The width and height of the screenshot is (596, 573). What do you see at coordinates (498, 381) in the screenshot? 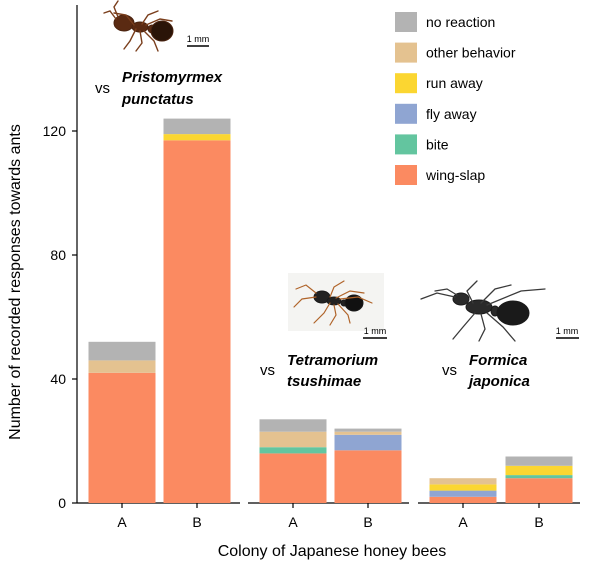
I see `species-3-line2: japonica` at bounding box center [498, 381].